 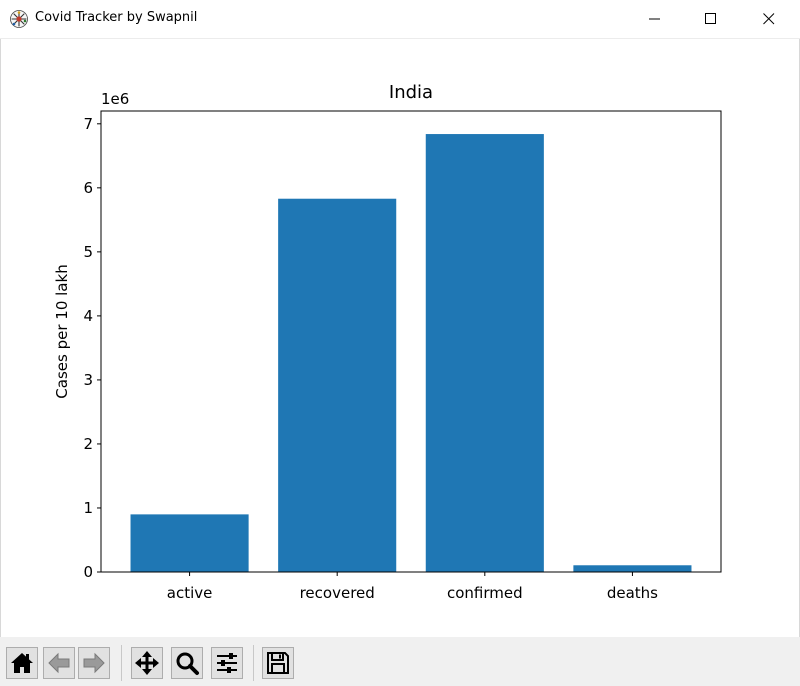 What do you see at coordinates (400, 661) in the screenshot?
I see `navigation-toolbar` at bounding box center [400, 661].